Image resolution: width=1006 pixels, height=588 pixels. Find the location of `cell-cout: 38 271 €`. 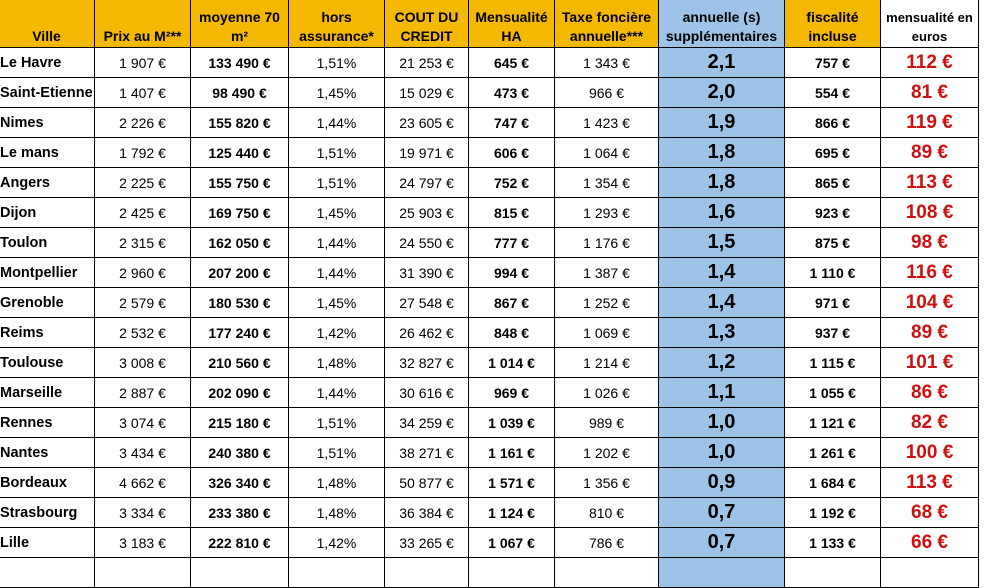

cell-cout: 38 271 € is located at coordinates (426, 452).